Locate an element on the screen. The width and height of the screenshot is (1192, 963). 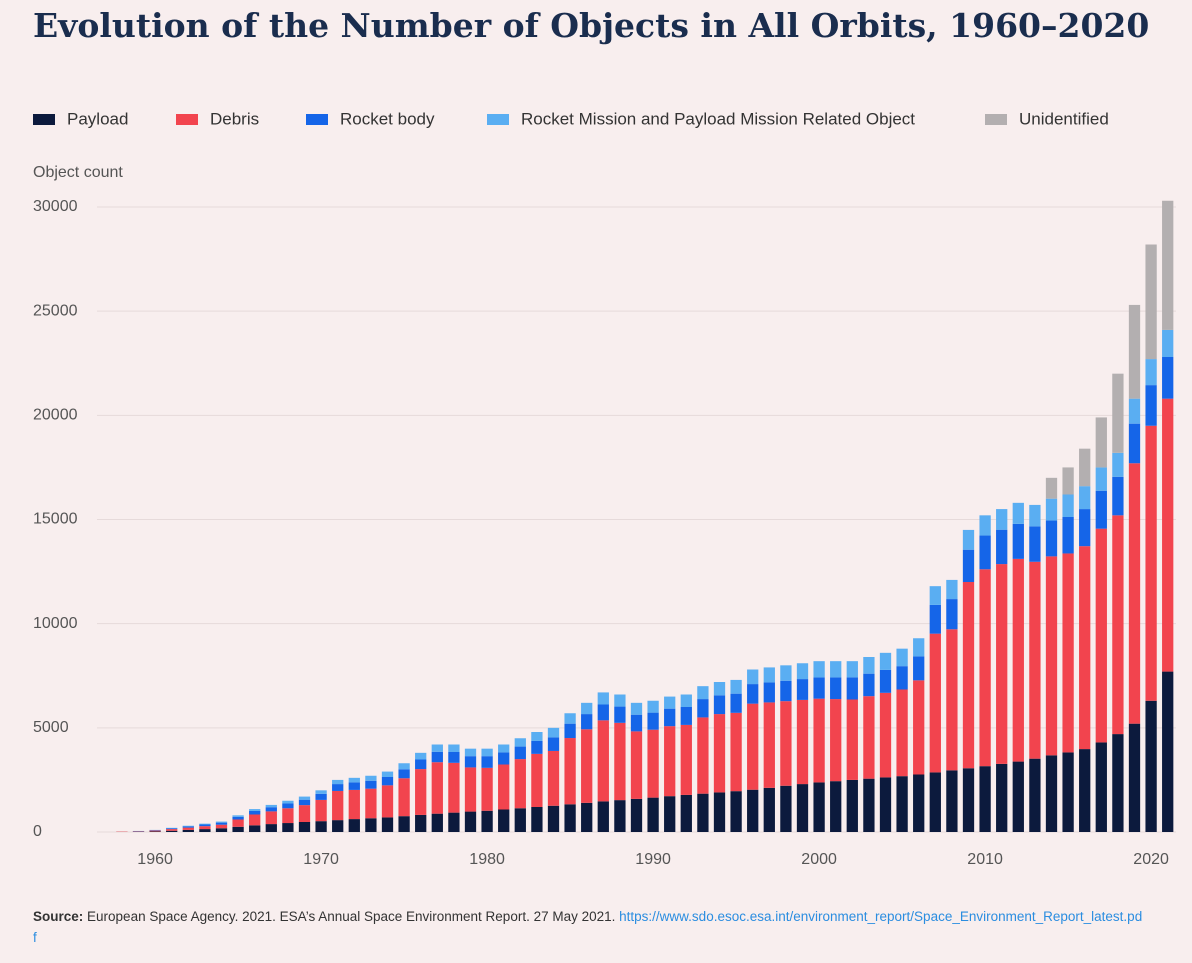
legend-label: Debris is located at coordinates (234, 118).